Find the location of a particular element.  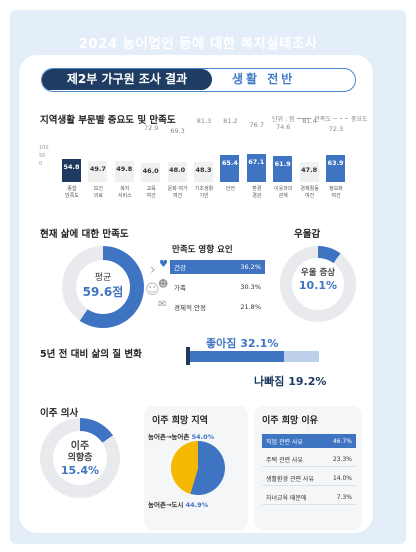

chevron-right-icon: › is located at coordinates (153, 270).